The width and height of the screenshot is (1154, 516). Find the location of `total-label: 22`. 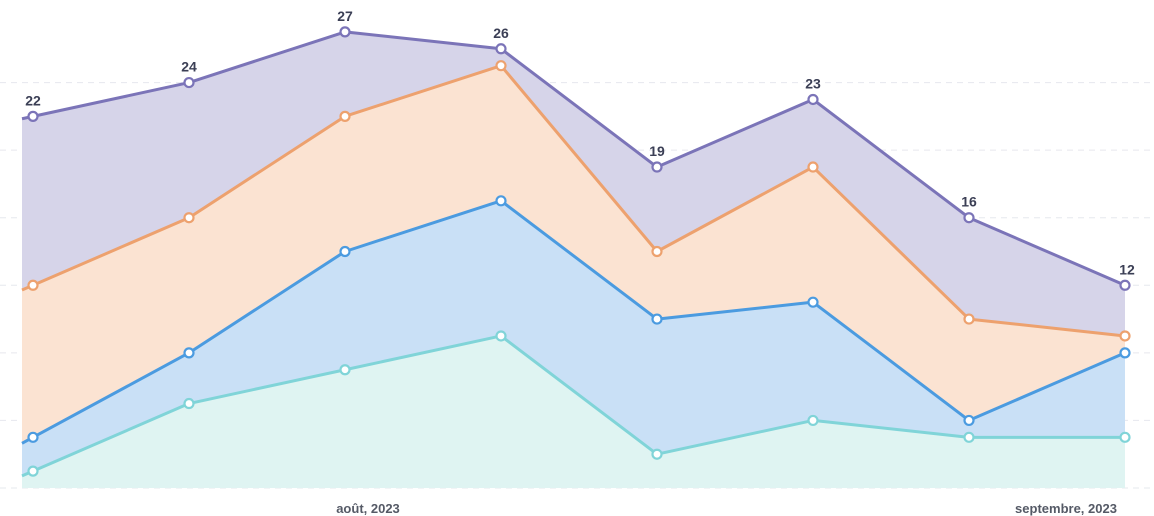

total-label: 22 is located at coordinates (33, 100).